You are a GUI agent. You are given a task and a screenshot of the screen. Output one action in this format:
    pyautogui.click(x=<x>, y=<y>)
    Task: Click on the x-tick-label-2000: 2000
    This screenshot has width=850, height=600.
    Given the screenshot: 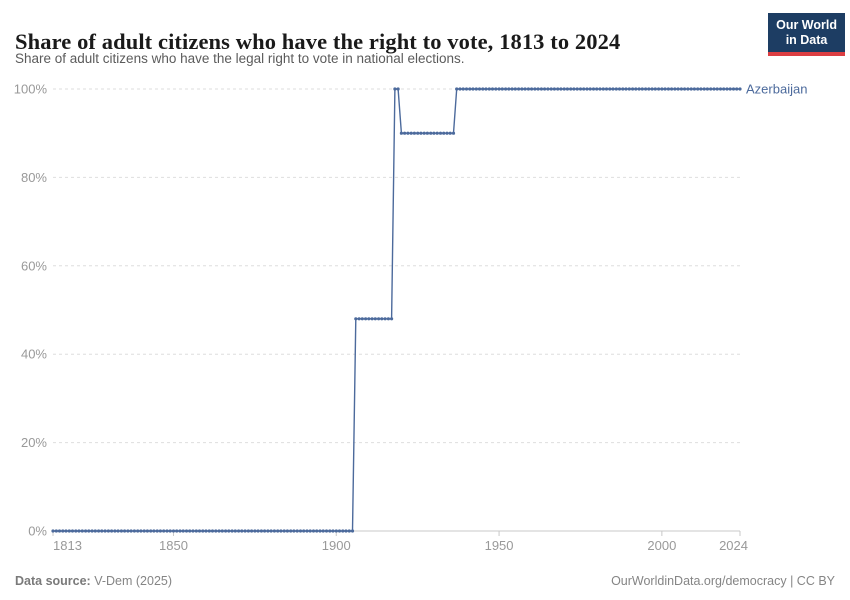 What is the action you would take?
    pyautogui.click(x=661, y=545)
    